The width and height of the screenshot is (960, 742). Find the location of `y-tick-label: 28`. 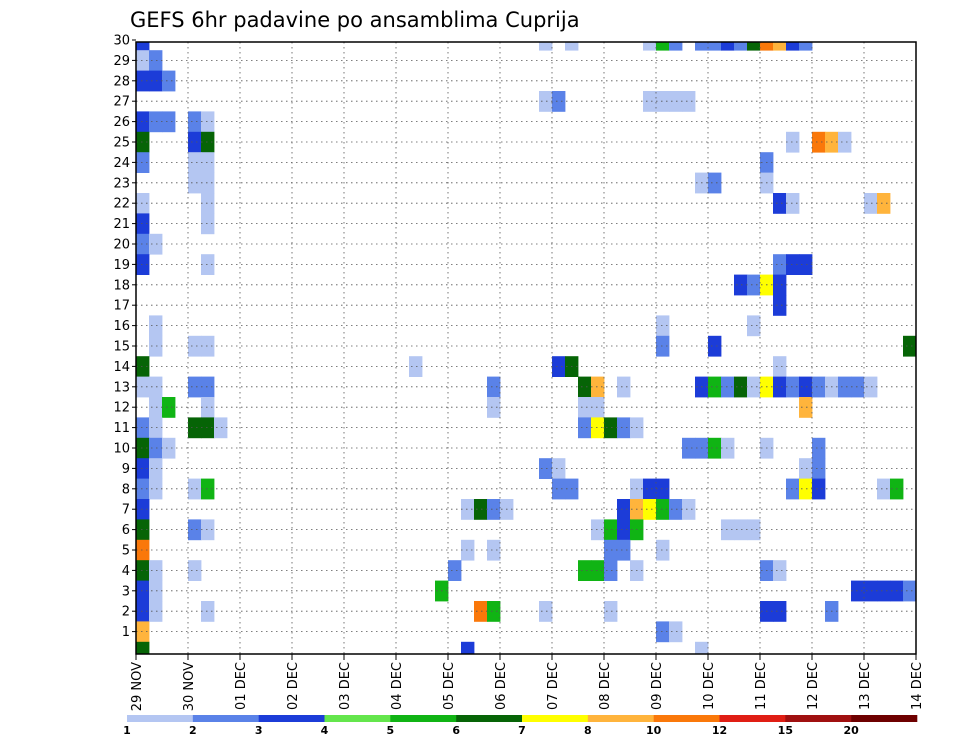

y-tick-label: 28 is located at coordinates (121, 81).